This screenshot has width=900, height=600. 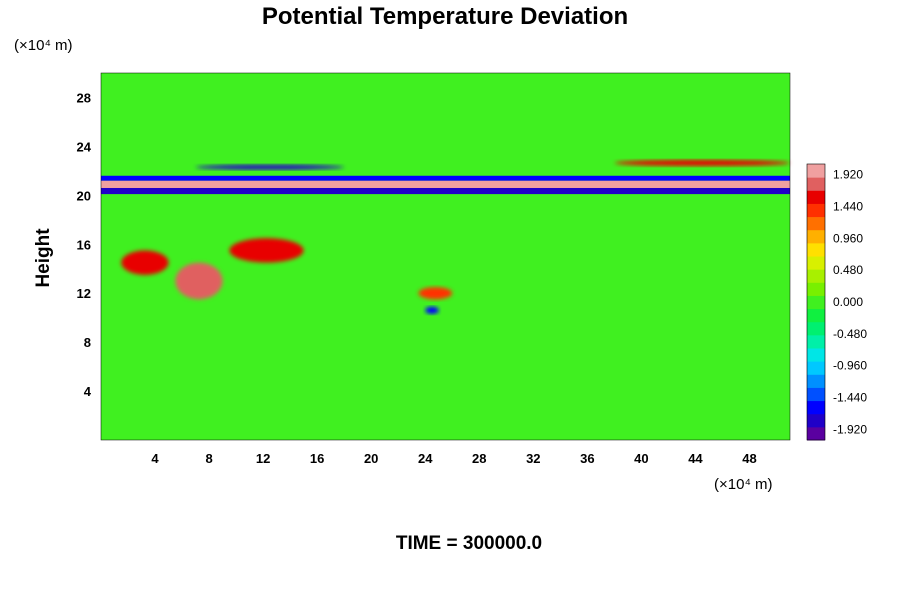 What do you see at coordinates (850, 366) in the screenshot?
I see `colorbar-tick-label: -0.960` at bounding box center [850, 366].